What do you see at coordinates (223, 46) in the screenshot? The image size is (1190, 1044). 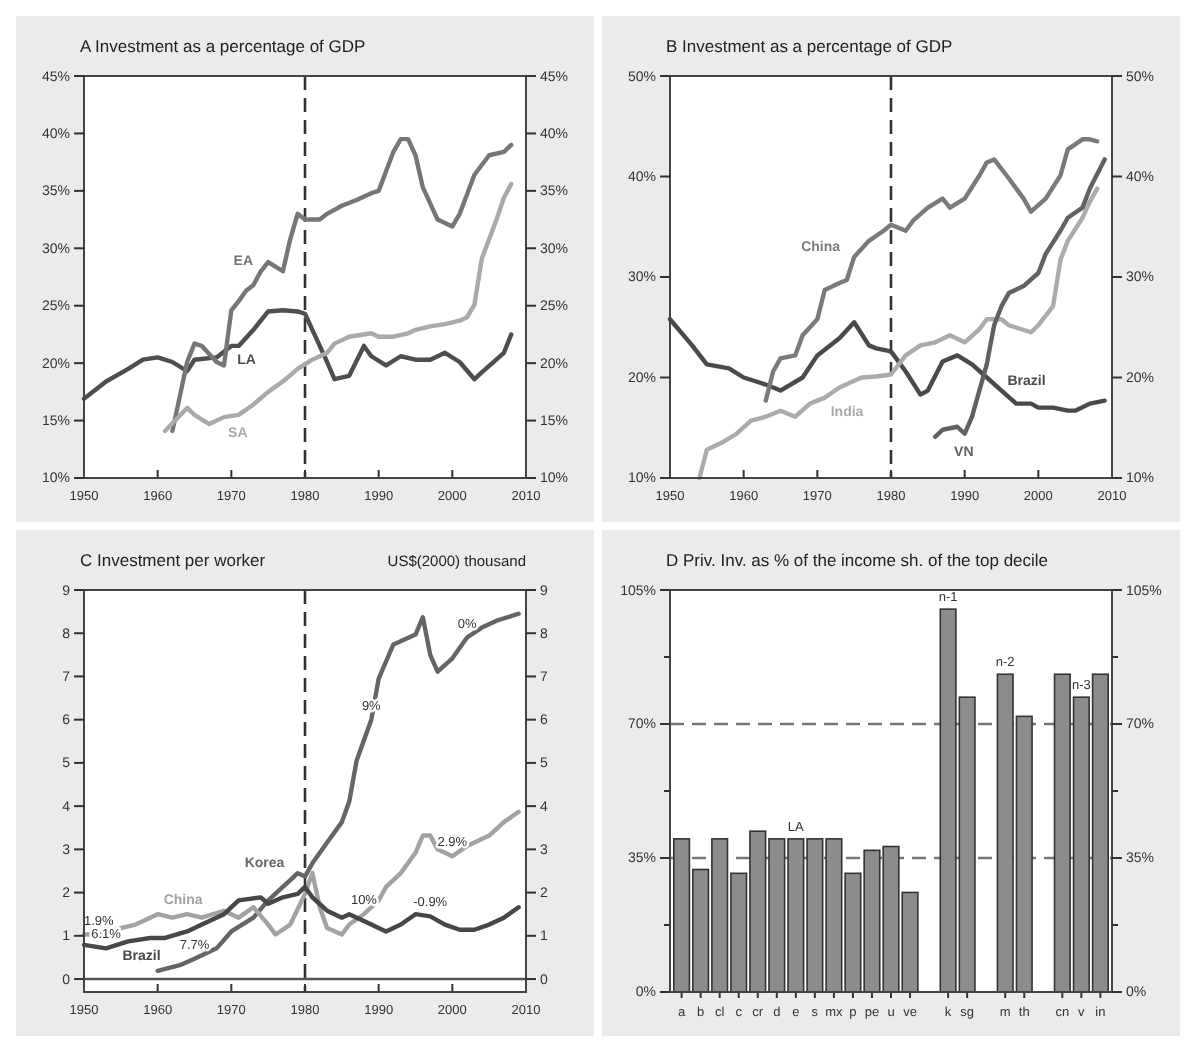 I see `chart-title: A Investment as a percentage of GDP` at bounding box center [223, 46].